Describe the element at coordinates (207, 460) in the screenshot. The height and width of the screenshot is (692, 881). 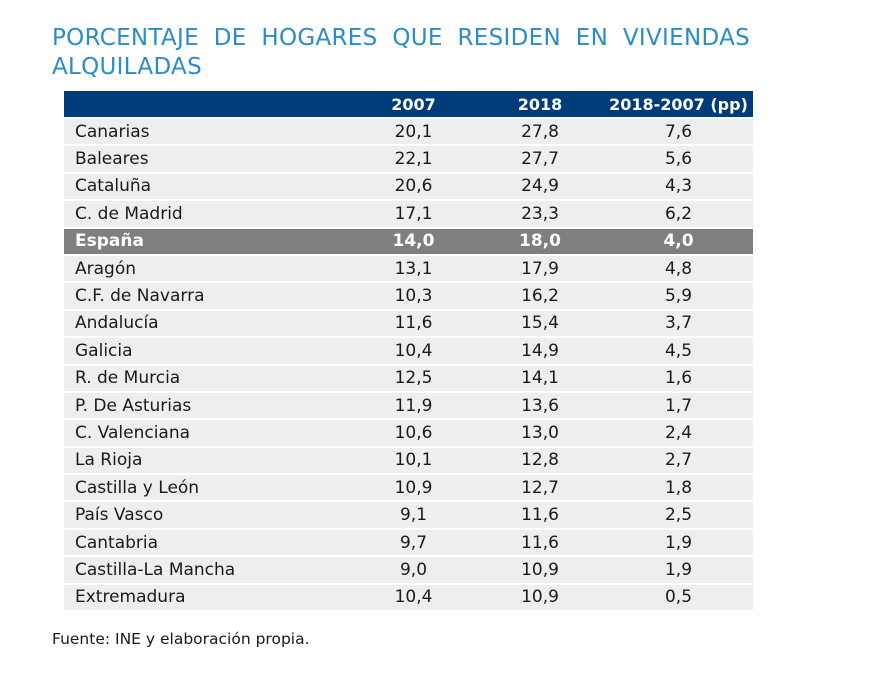
I see `region-cell: La Rioja` at that location.